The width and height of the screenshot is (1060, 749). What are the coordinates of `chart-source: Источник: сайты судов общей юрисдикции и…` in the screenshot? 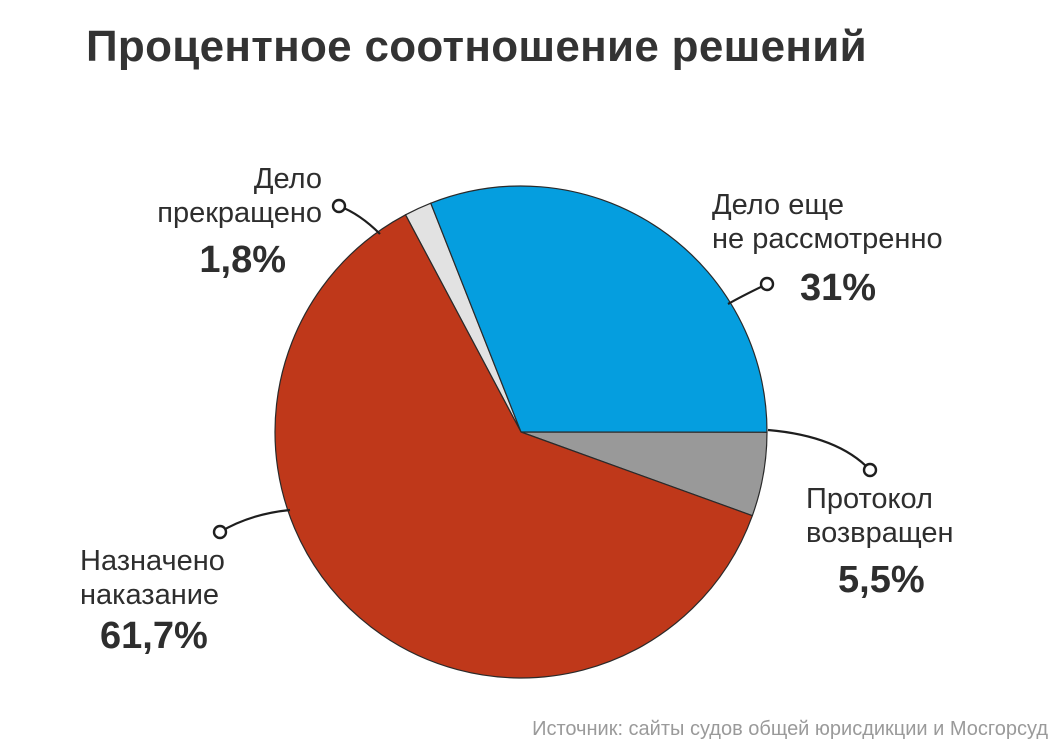 It's located at (790, 729).